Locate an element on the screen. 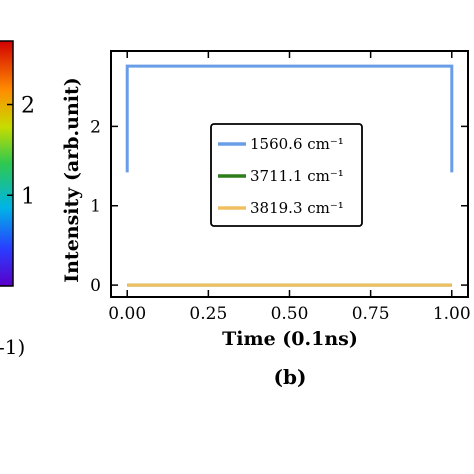 This screenshot has width=474, height=474. legend-box is located at coordinates (286, 175).